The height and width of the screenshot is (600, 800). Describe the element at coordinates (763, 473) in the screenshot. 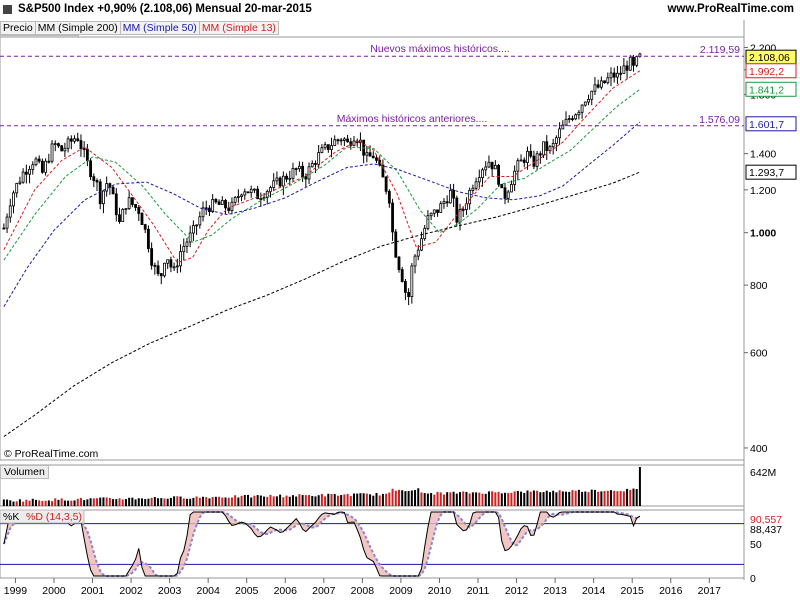

I see `volume-value: 642M` at that location.